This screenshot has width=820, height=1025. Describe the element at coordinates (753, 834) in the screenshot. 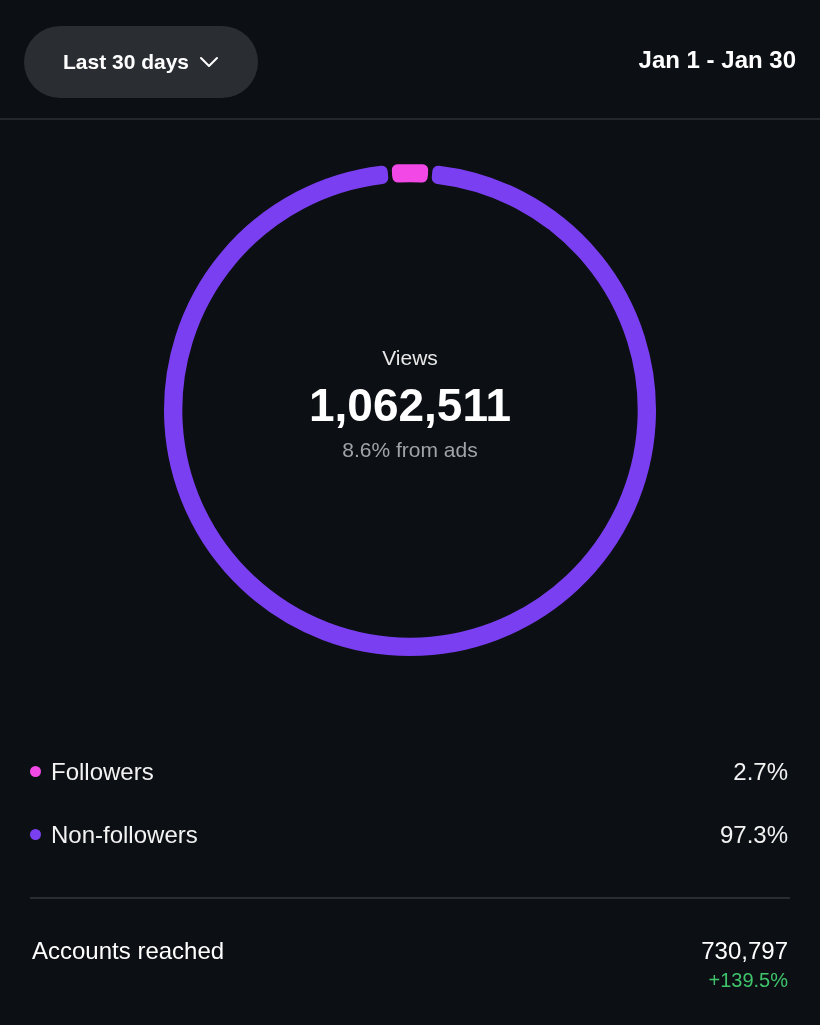

I see `data-label: 97.3%` at that location.